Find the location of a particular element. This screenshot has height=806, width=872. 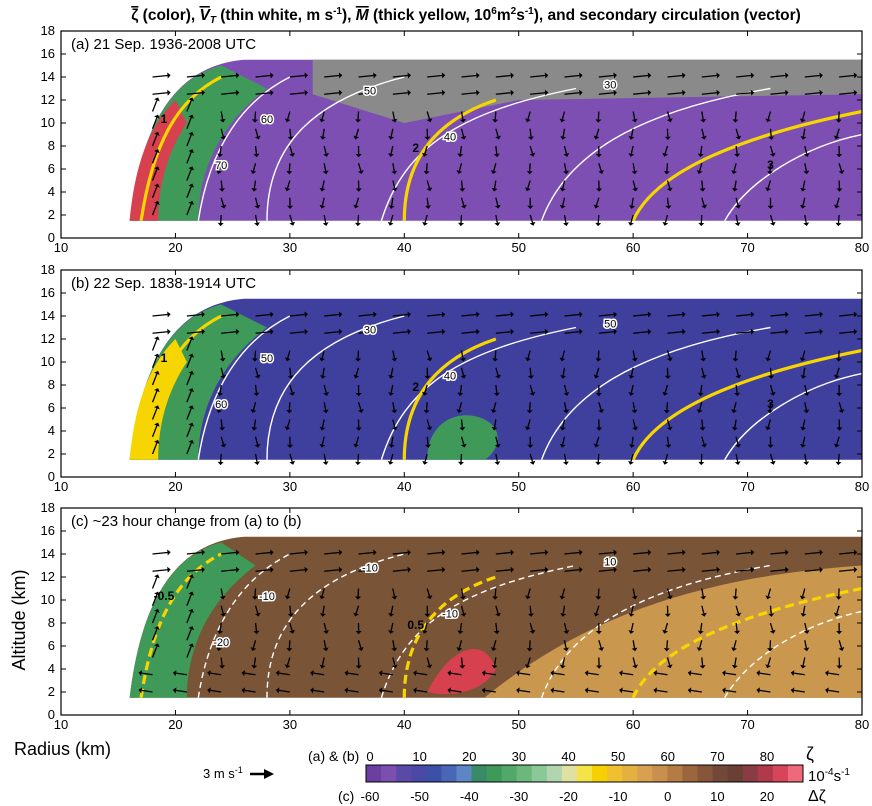

colorbar-tick-c: -30 is located at coordinates (518, 796).